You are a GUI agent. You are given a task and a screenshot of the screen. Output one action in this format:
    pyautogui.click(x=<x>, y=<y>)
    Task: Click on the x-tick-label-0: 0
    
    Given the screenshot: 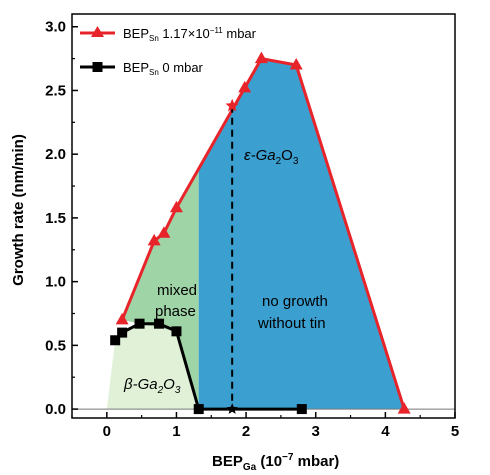 What is the action you would take?
    pyautogui.click(x=107, y=431)
    